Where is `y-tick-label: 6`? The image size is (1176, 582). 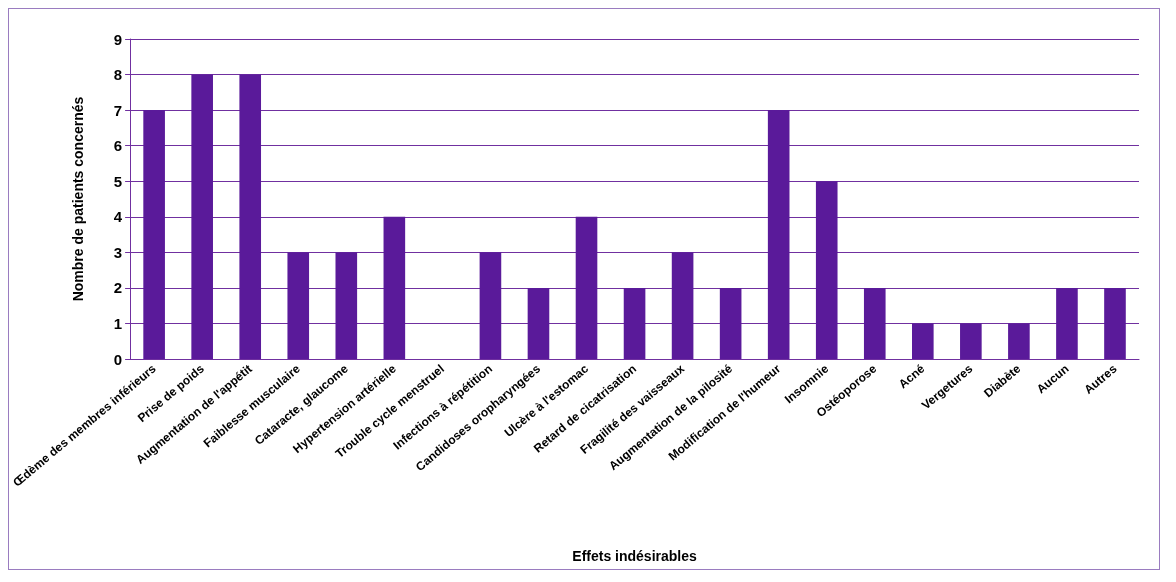
y-tick-label: 6 is located at coordinates (118, 146).